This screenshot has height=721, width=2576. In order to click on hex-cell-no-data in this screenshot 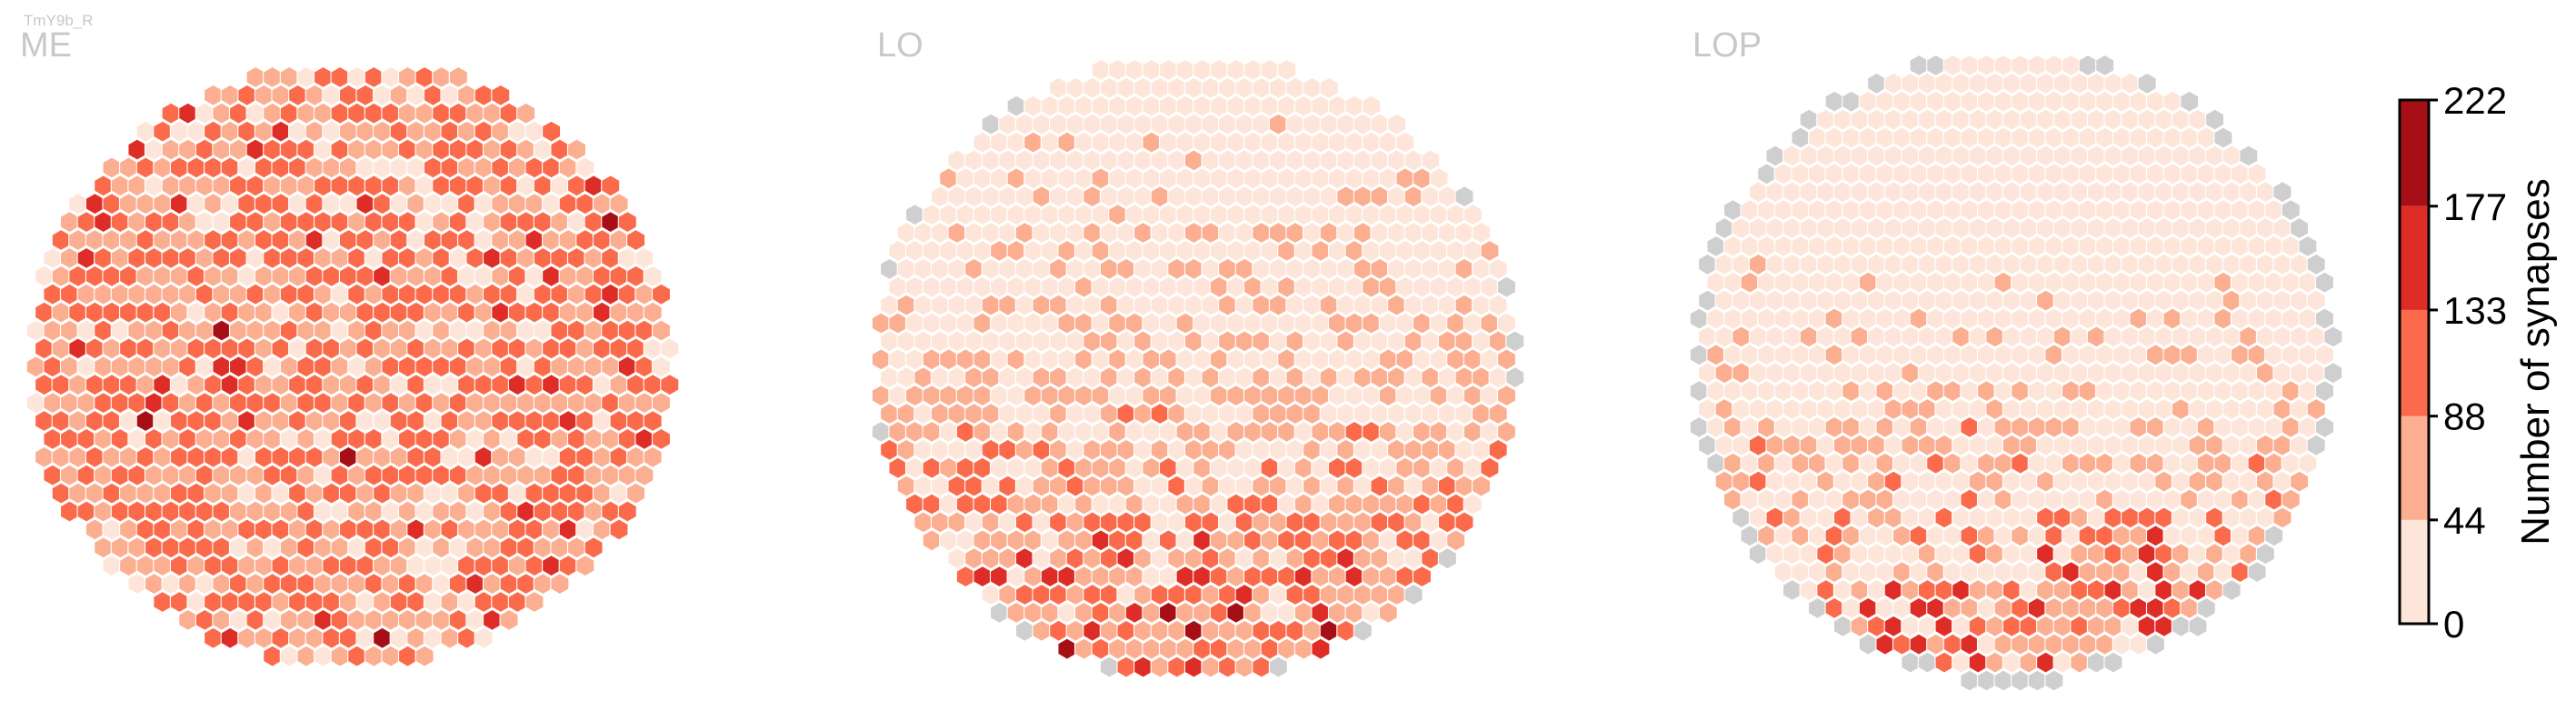, I will do `click(2096, 662)`.